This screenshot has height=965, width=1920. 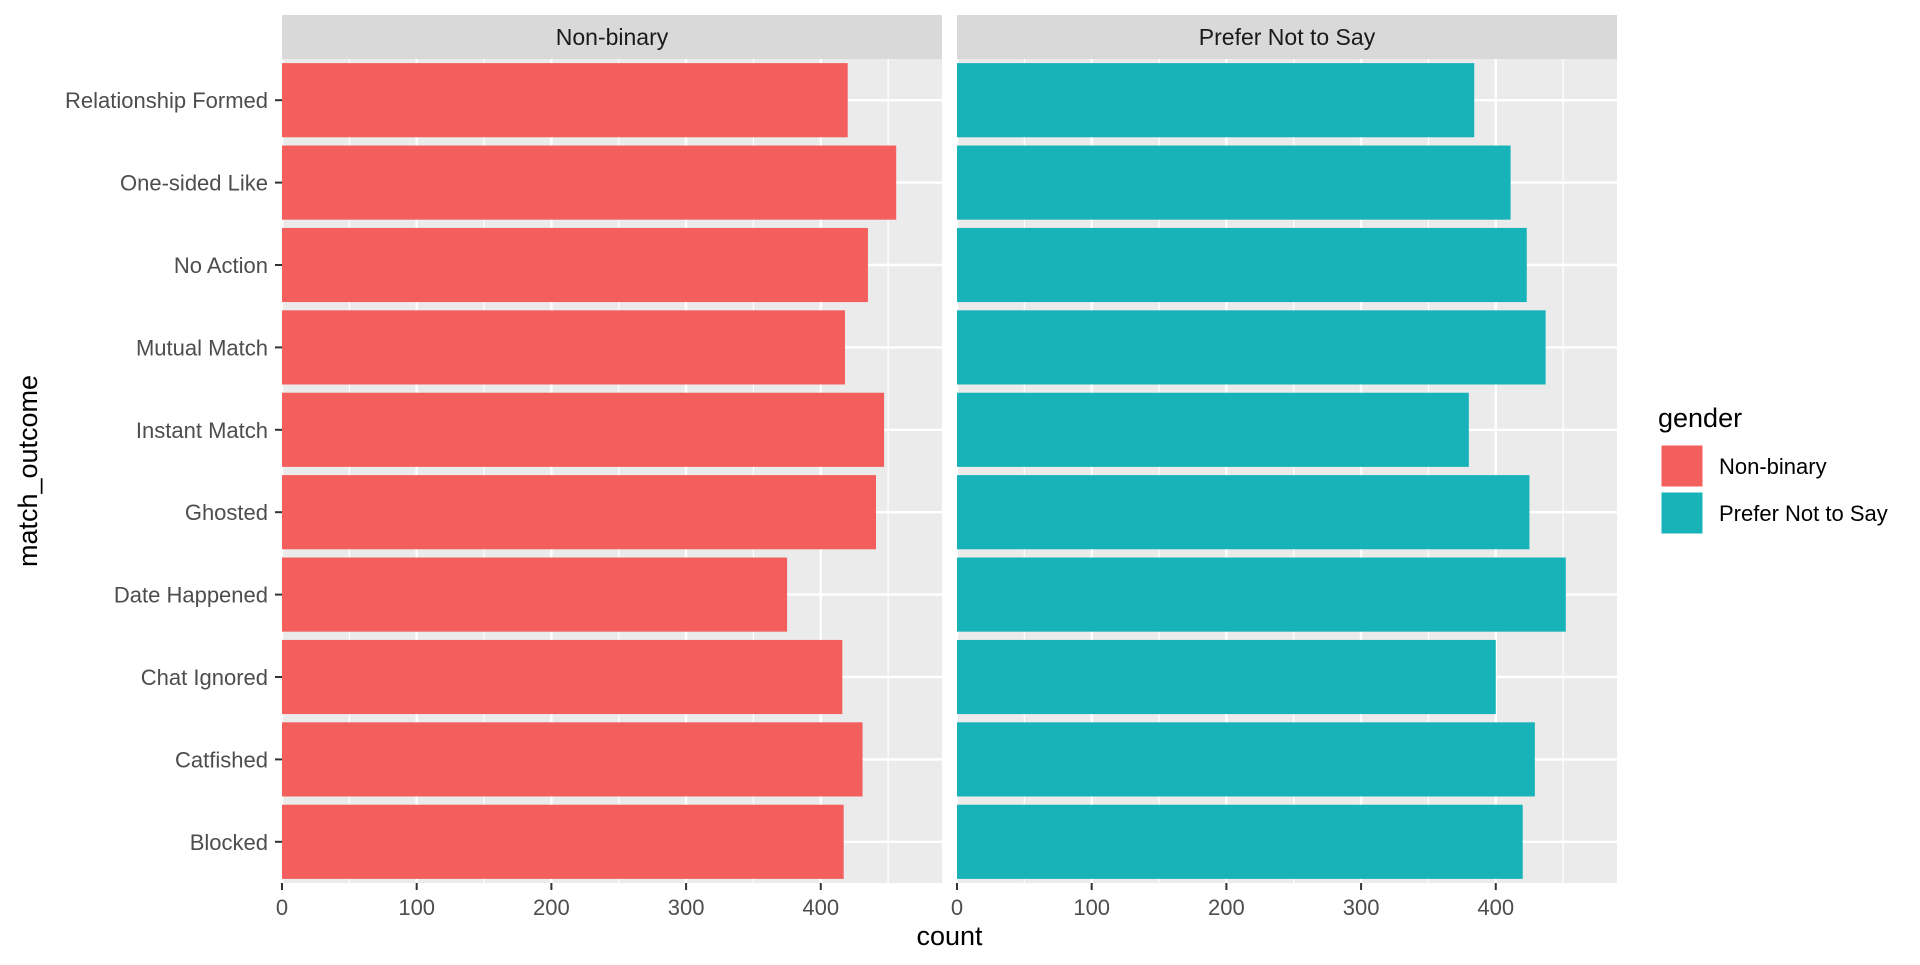 What do you see at coordinates (166, 100) in the screenshot?
I see `y-tick-label-relationship-formed: Relationship Formed` at bounding box center [166, 100].